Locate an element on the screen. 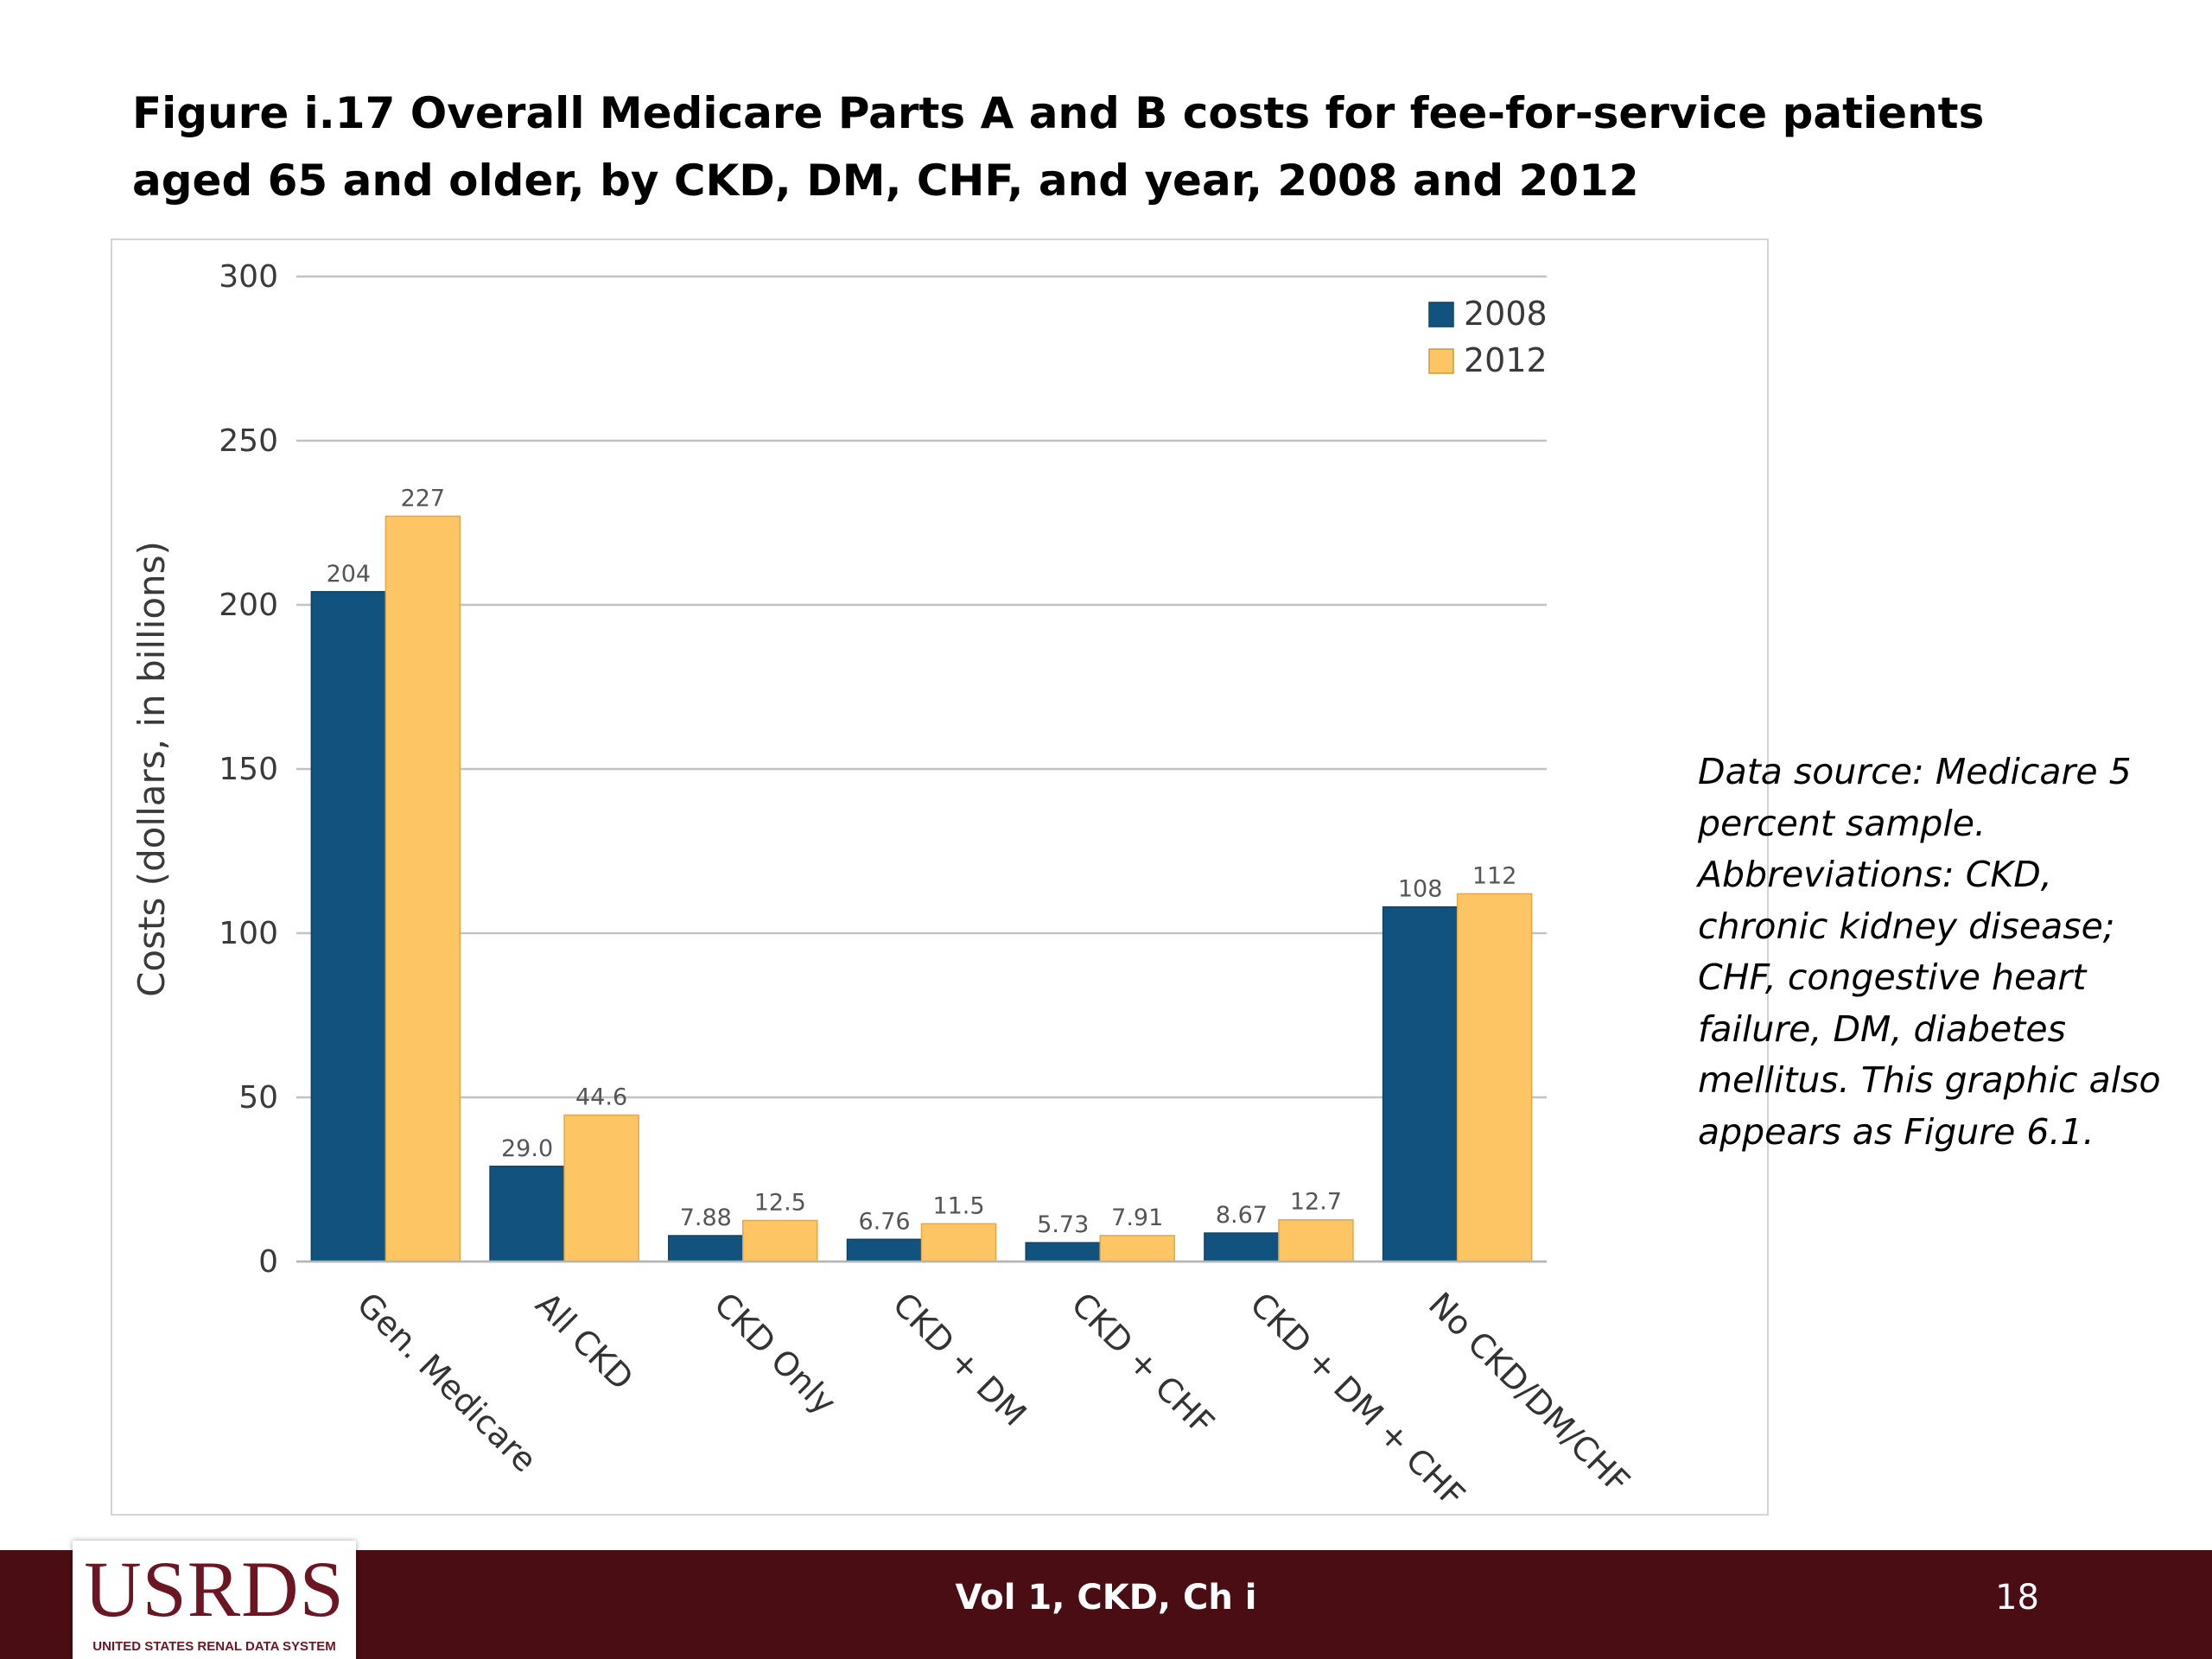  footer-bar is located at coordinates (1106, 1604).